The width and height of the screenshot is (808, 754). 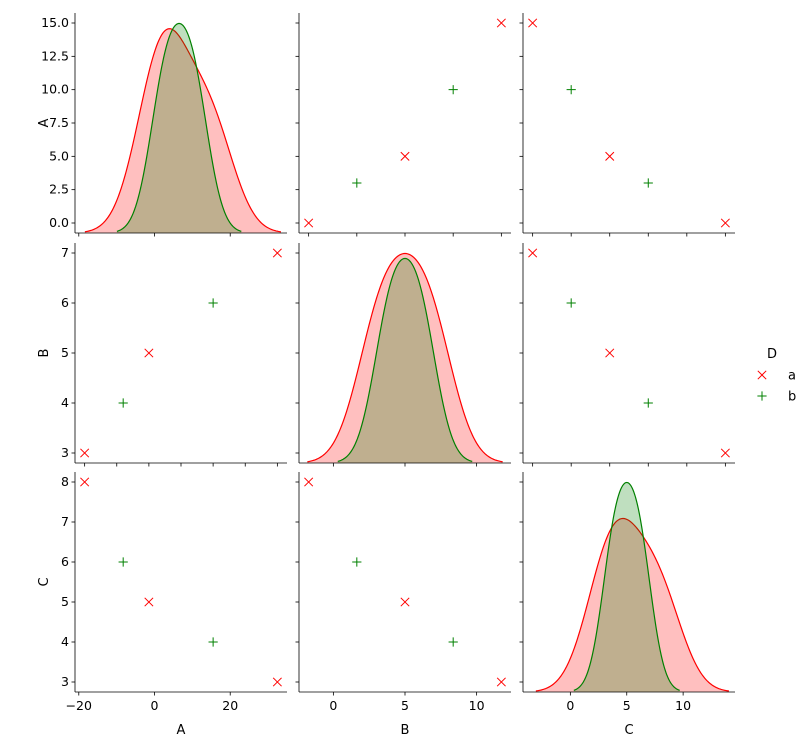 What do you see at coordinates (405, 705) in the screenshot?
I see `xtick-label-B-1: 5` at bounding box center [405, 705].